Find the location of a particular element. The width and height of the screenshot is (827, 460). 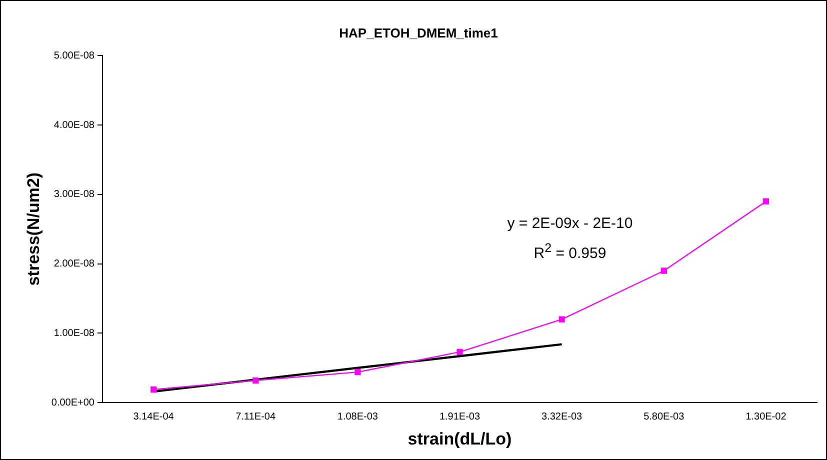

y-tick-label: 5.00E-08 is located at coordinates (74, 56).